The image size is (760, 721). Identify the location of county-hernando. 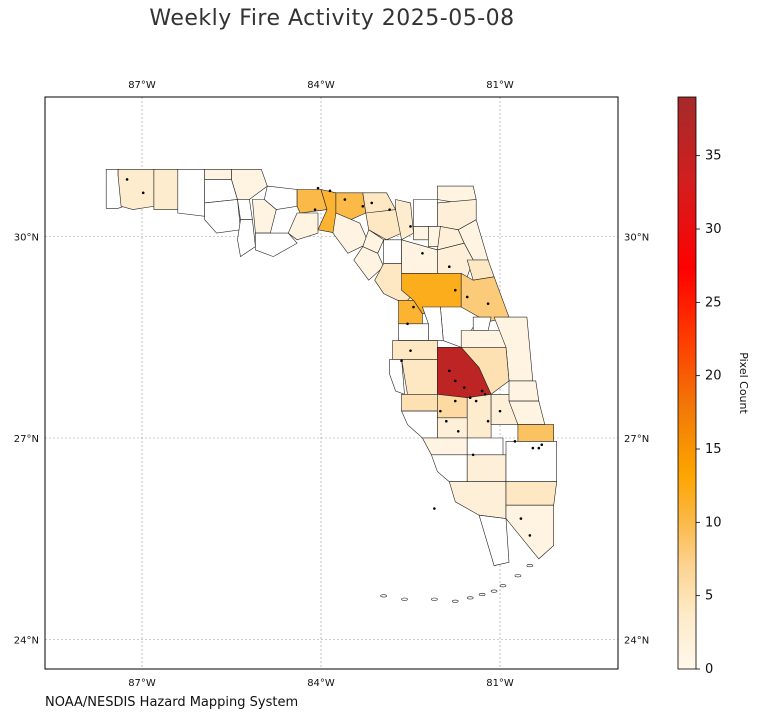
(413, 332).